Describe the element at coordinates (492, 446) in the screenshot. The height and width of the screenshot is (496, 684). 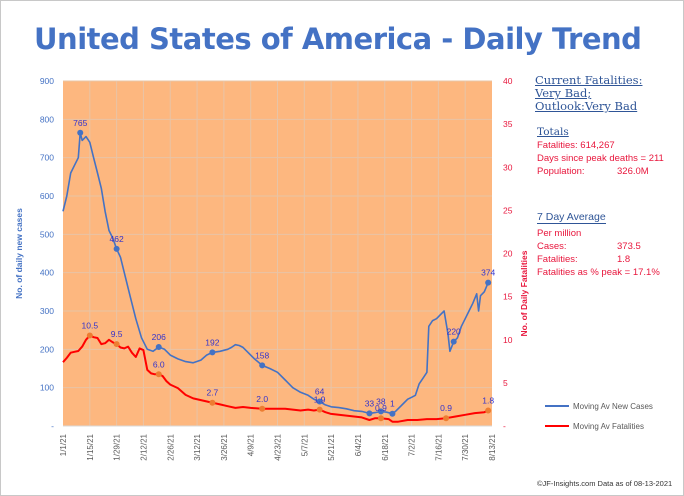
I see `x-tick-label: 8/13/21` at that location.